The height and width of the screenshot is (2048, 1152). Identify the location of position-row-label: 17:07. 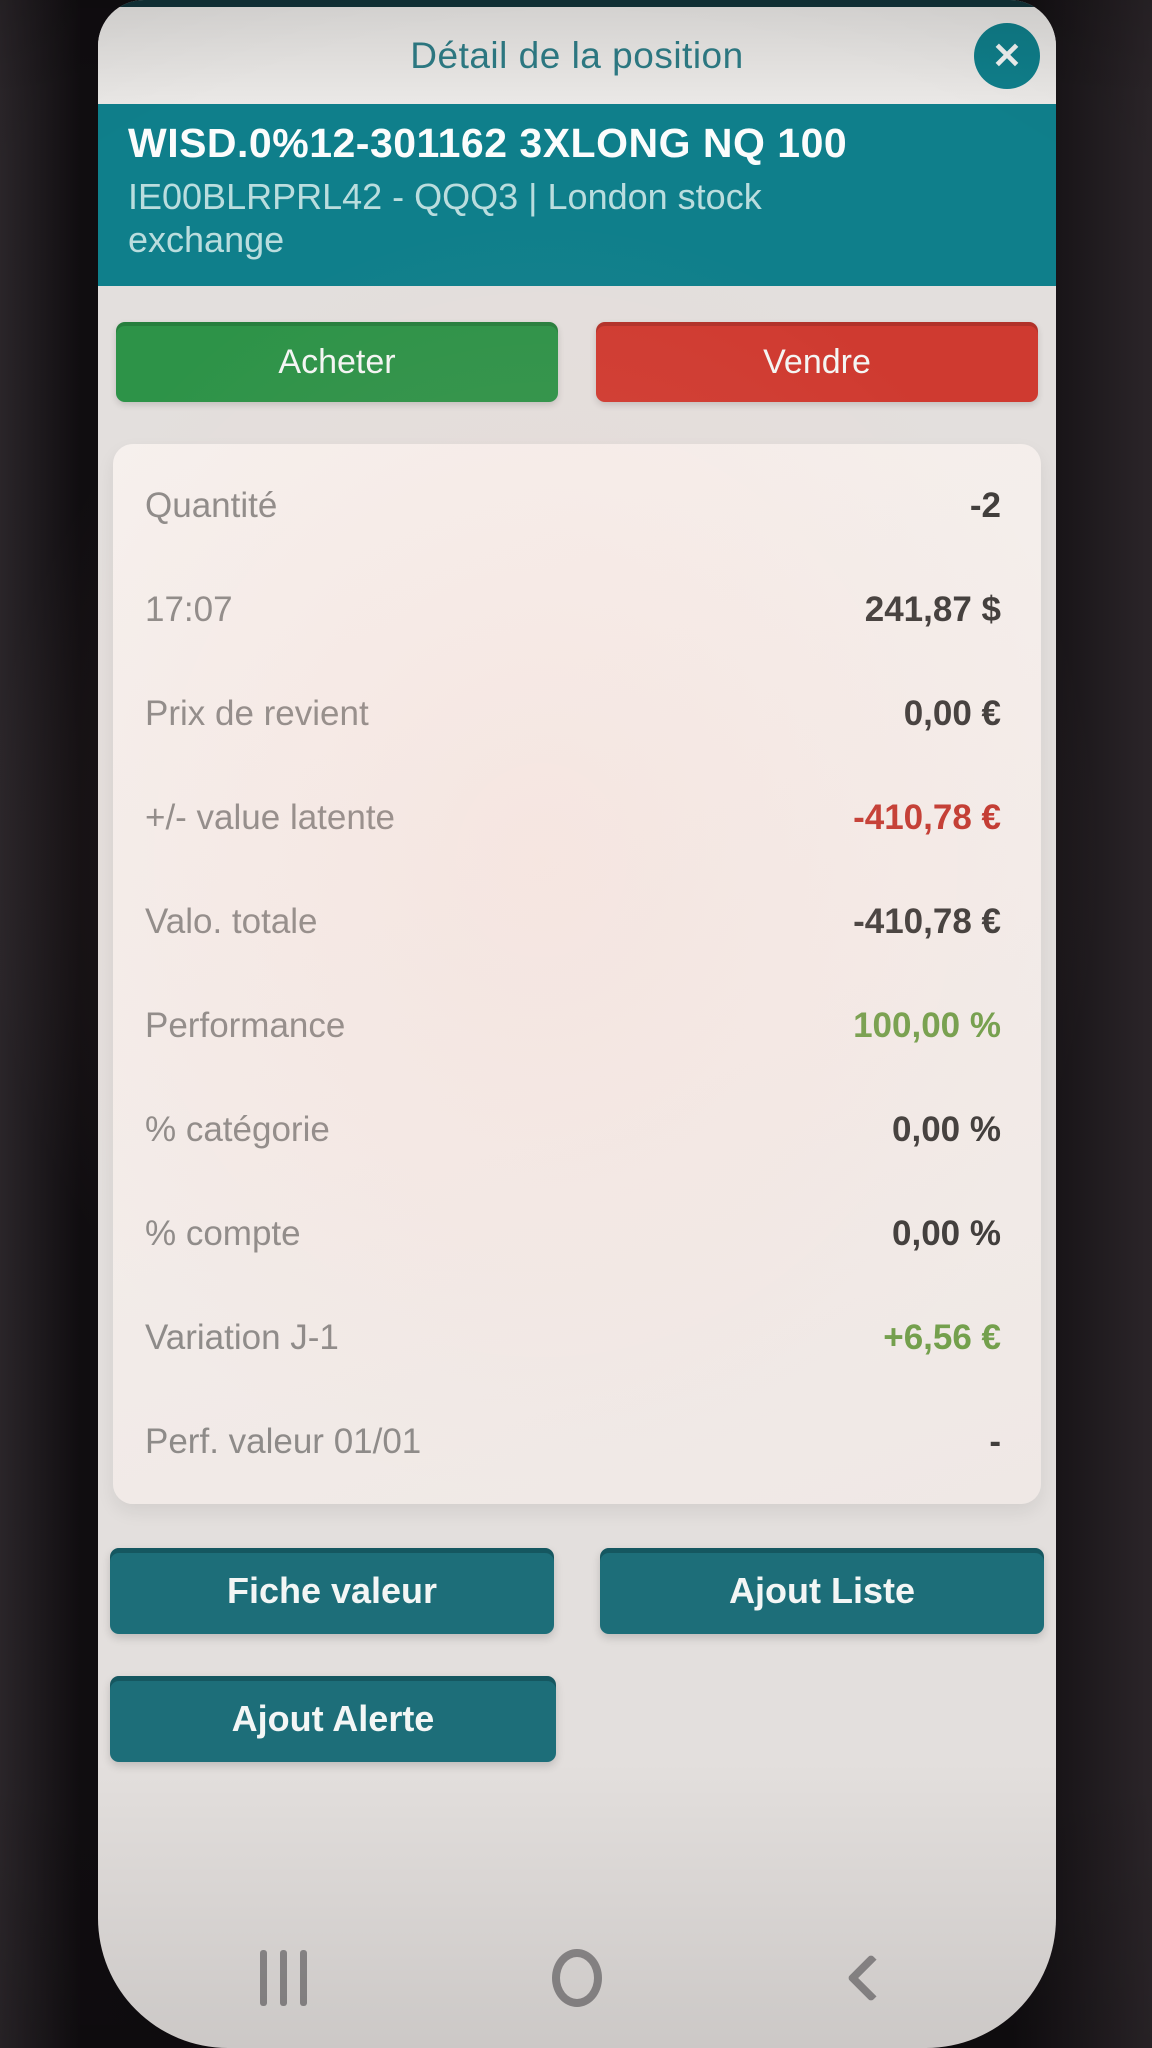
(189, 609).